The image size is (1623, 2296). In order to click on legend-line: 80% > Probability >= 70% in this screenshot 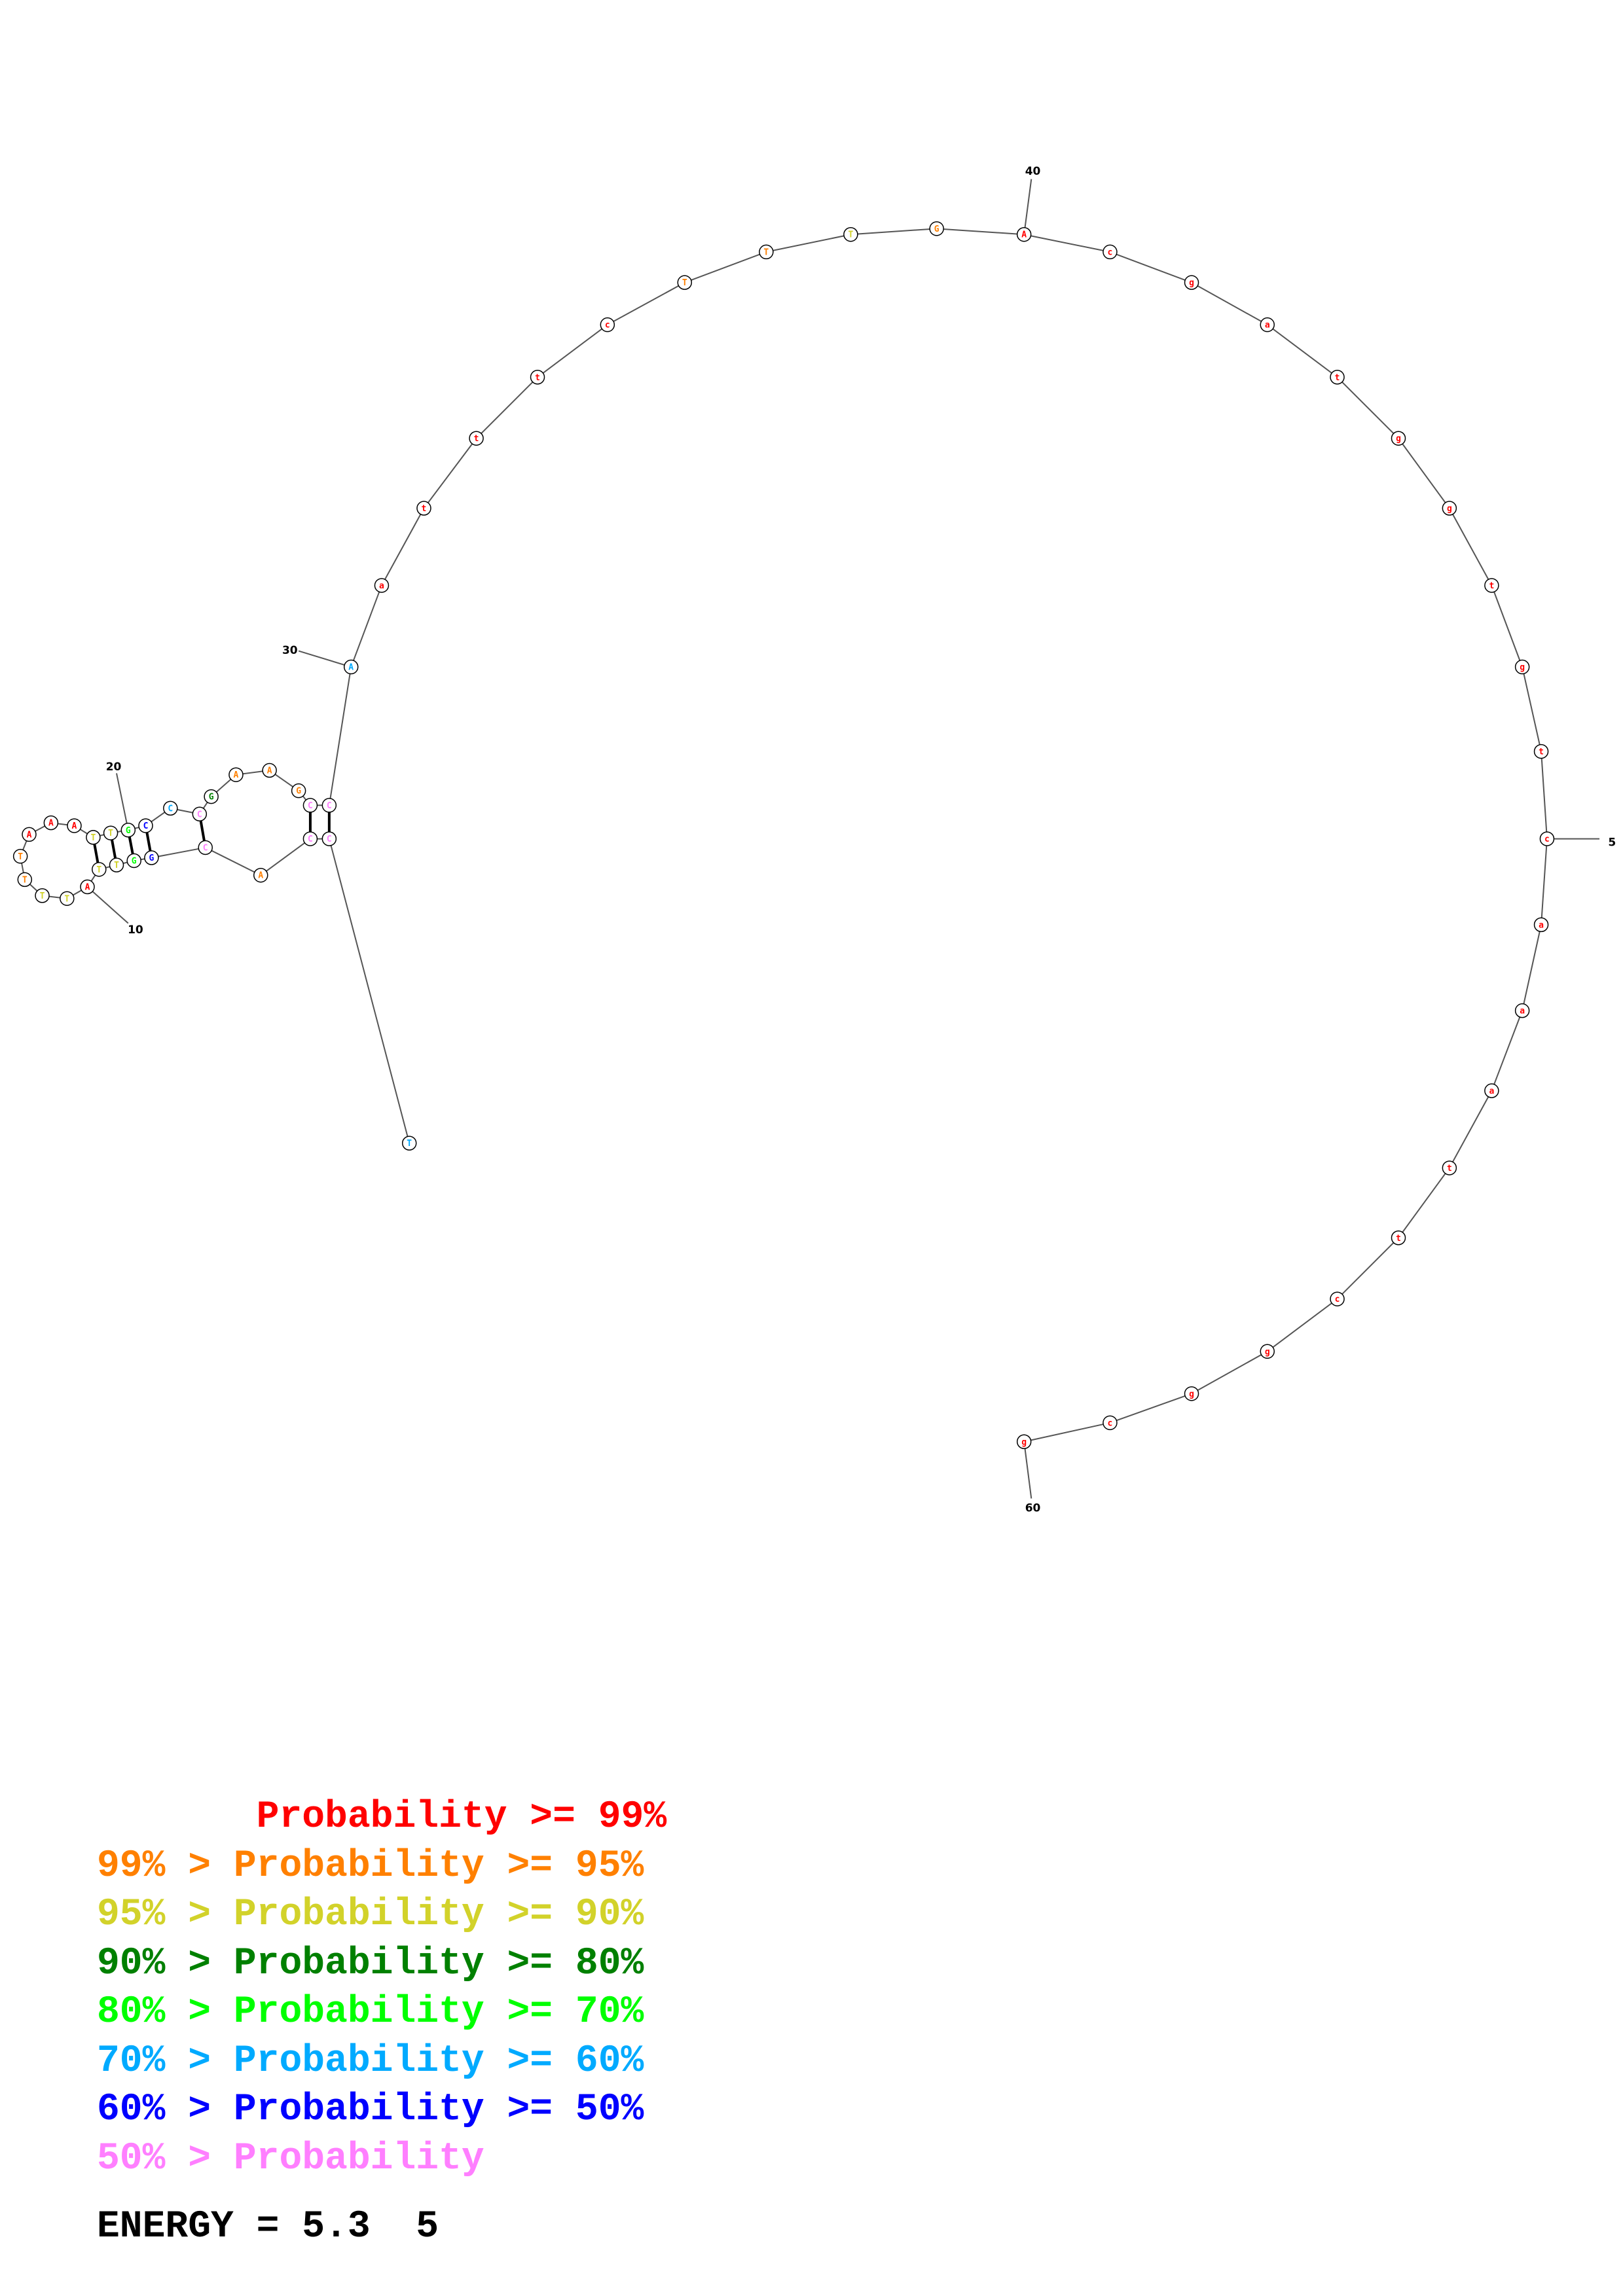, I will do `click(370, 2012)`.